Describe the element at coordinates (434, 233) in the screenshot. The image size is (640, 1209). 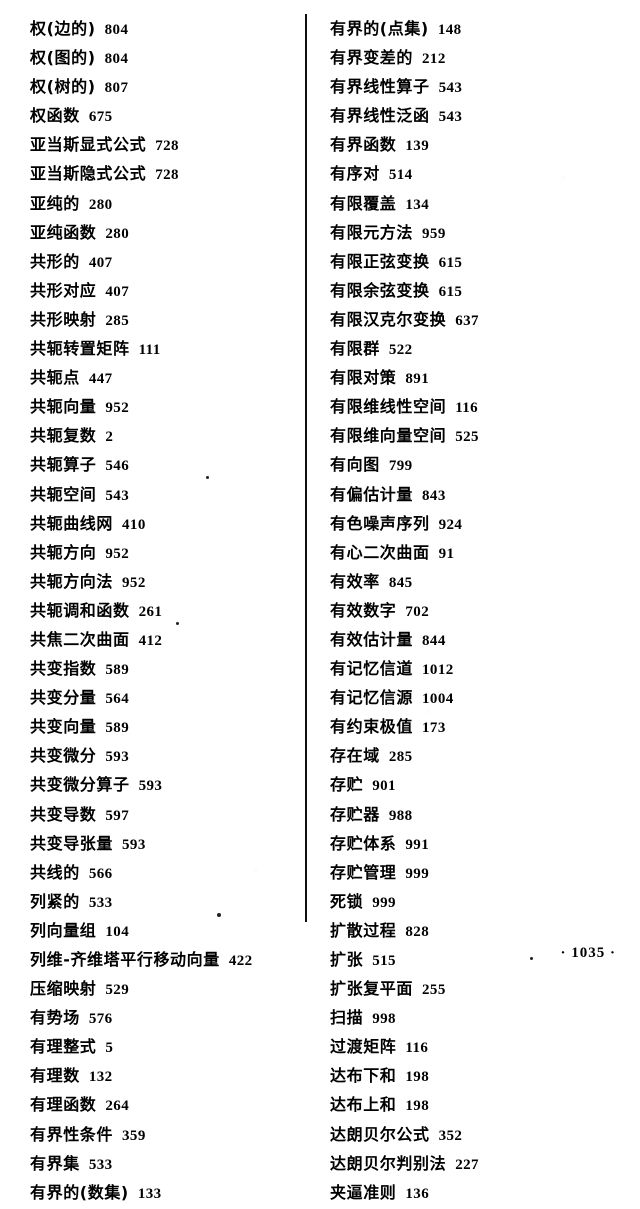
I see `index-entry-page-number: 959` at that location.